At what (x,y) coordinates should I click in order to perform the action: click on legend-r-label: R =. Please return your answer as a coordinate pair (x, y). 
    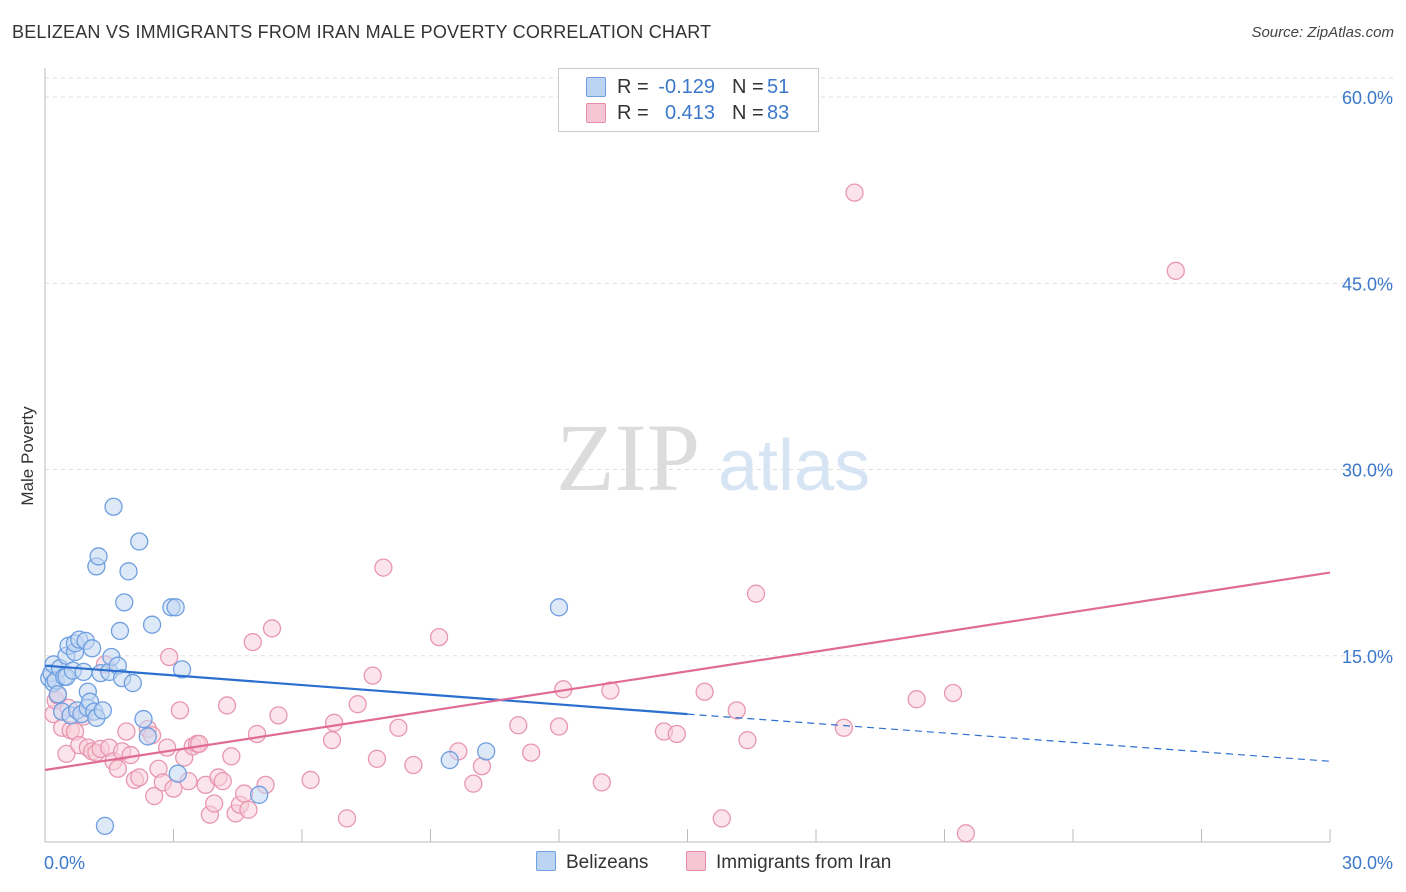
    Looking at the image, I should click on (633, 87).